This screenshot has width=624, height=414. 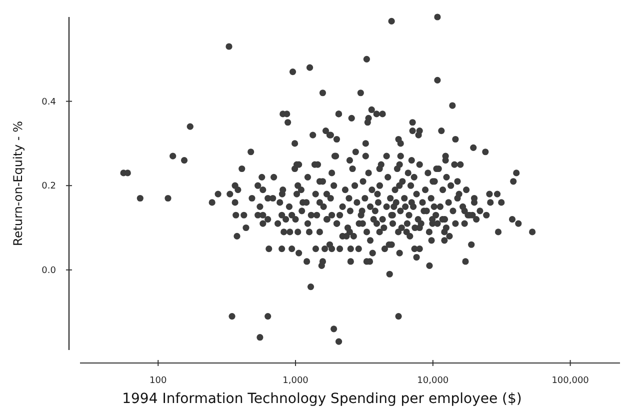 I want to click on y-tick-label: 0.4, so click(x=49, y=102).